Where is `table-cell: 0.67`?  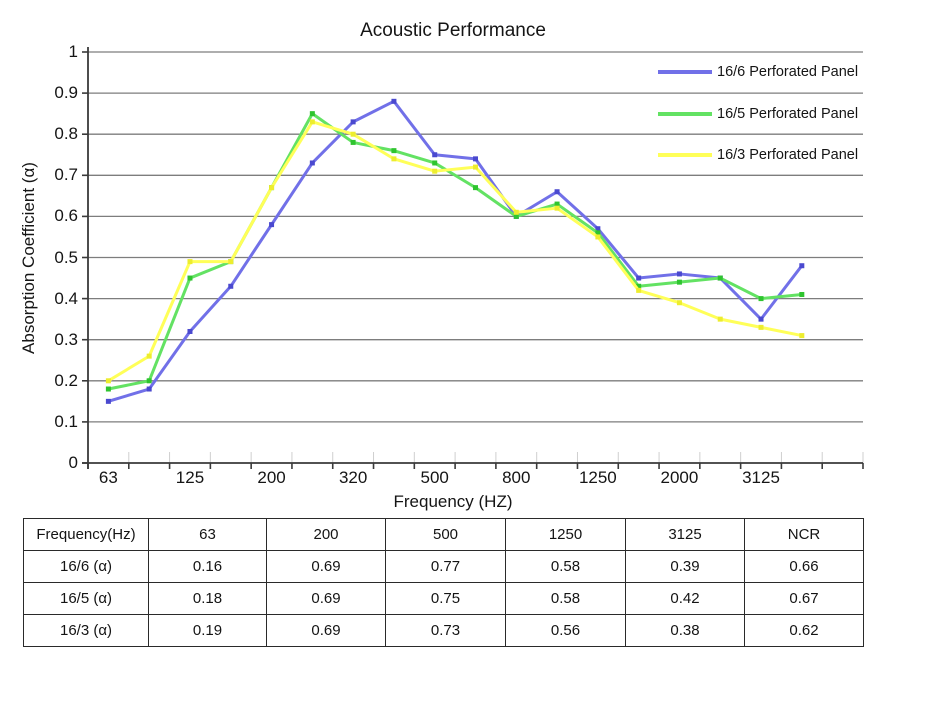
table-cell: 0.67 is located at coordinates (804, 598).